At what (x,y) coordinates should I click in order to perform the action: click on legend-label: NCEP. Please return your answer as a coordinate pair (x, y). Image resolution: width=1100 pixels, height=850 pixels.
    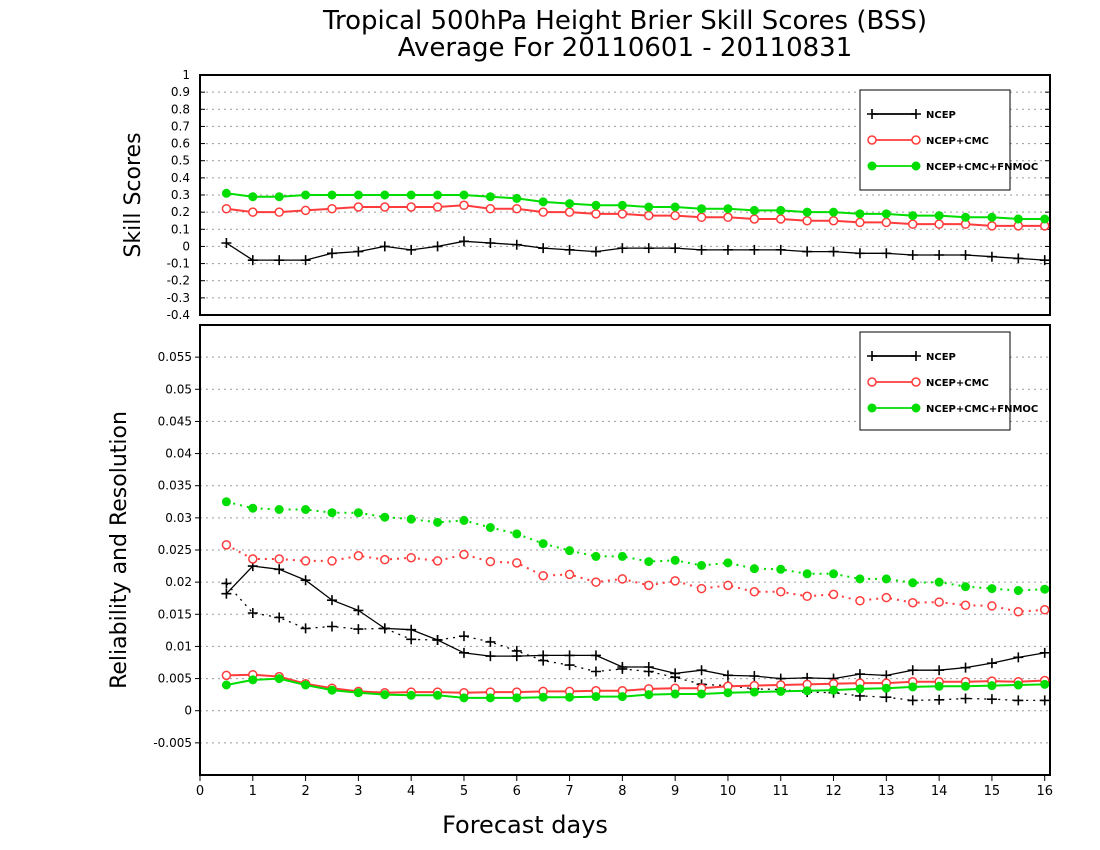
    Looking at the image, I should click on (941, 357).